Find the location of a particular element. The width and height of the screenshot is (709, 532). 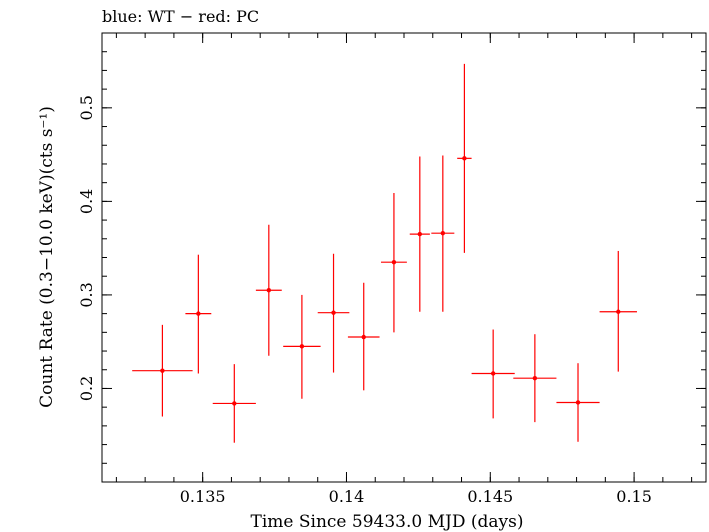

y-tick-label: 0.4 is located at coordinates (86, 201).